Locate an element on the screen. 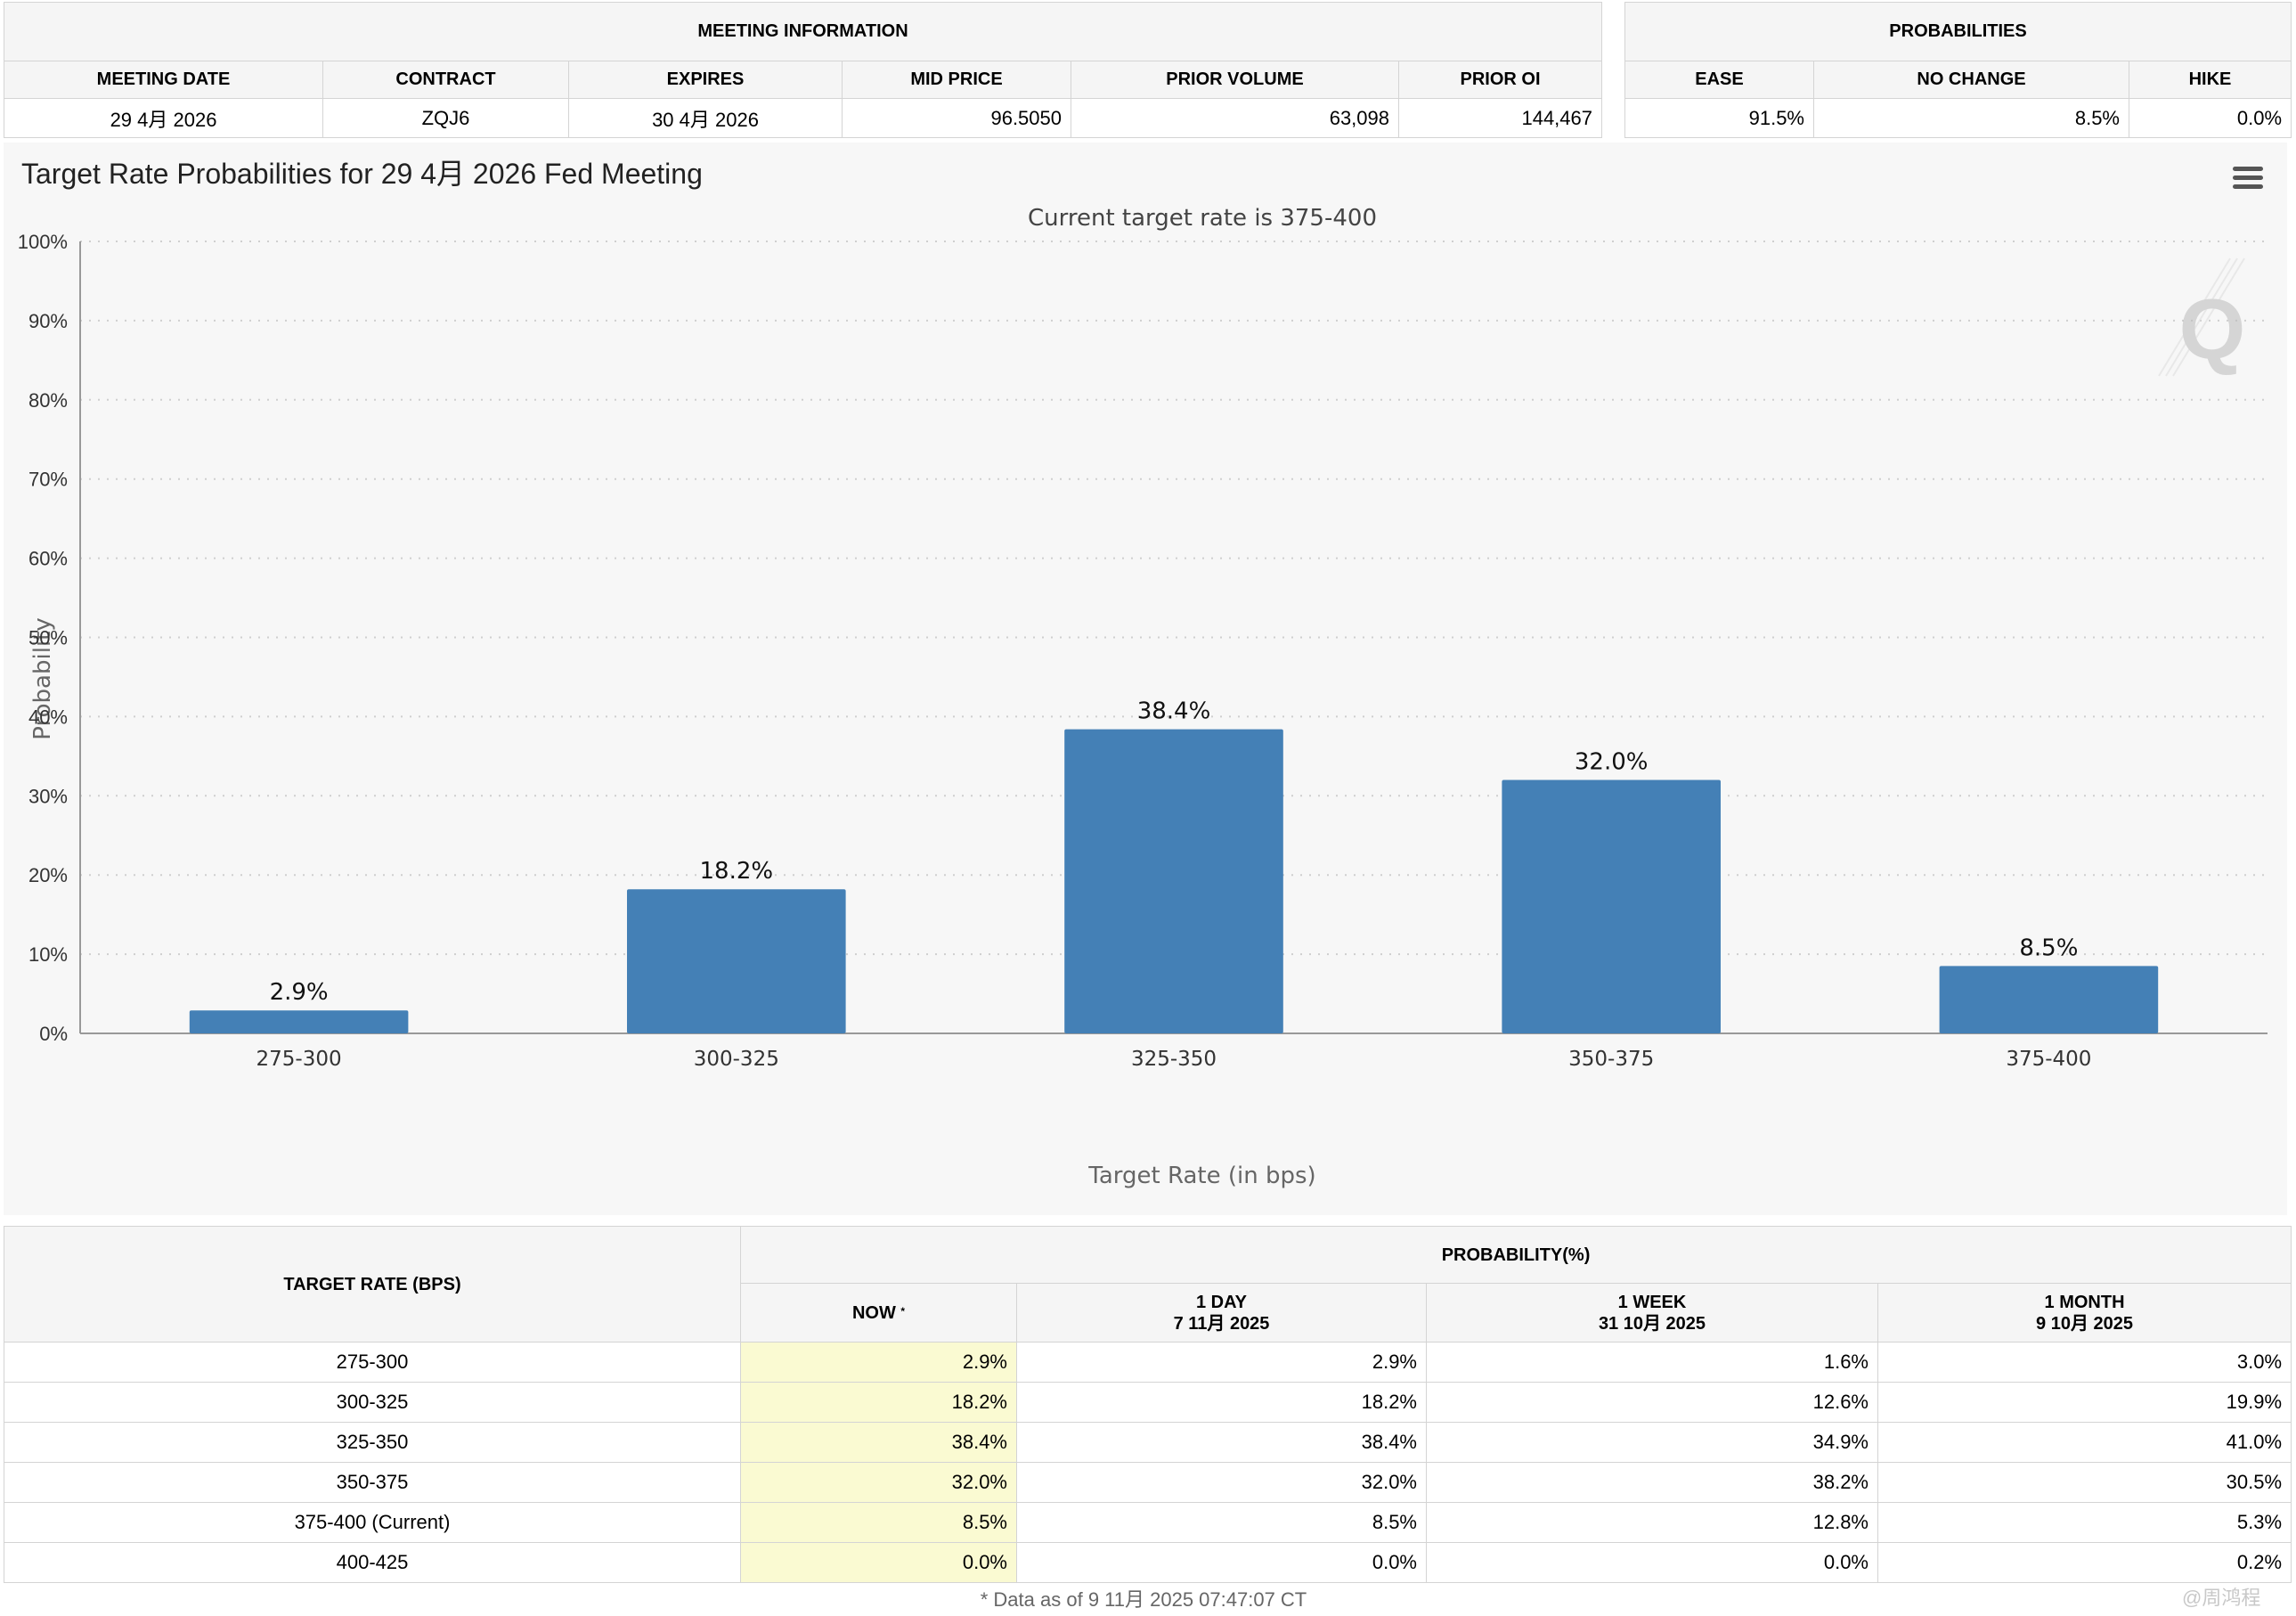 The height and width of the screenshot is (1616, 2296). x-tick-label: 325-350 is located at coordinates (1174, 1059).